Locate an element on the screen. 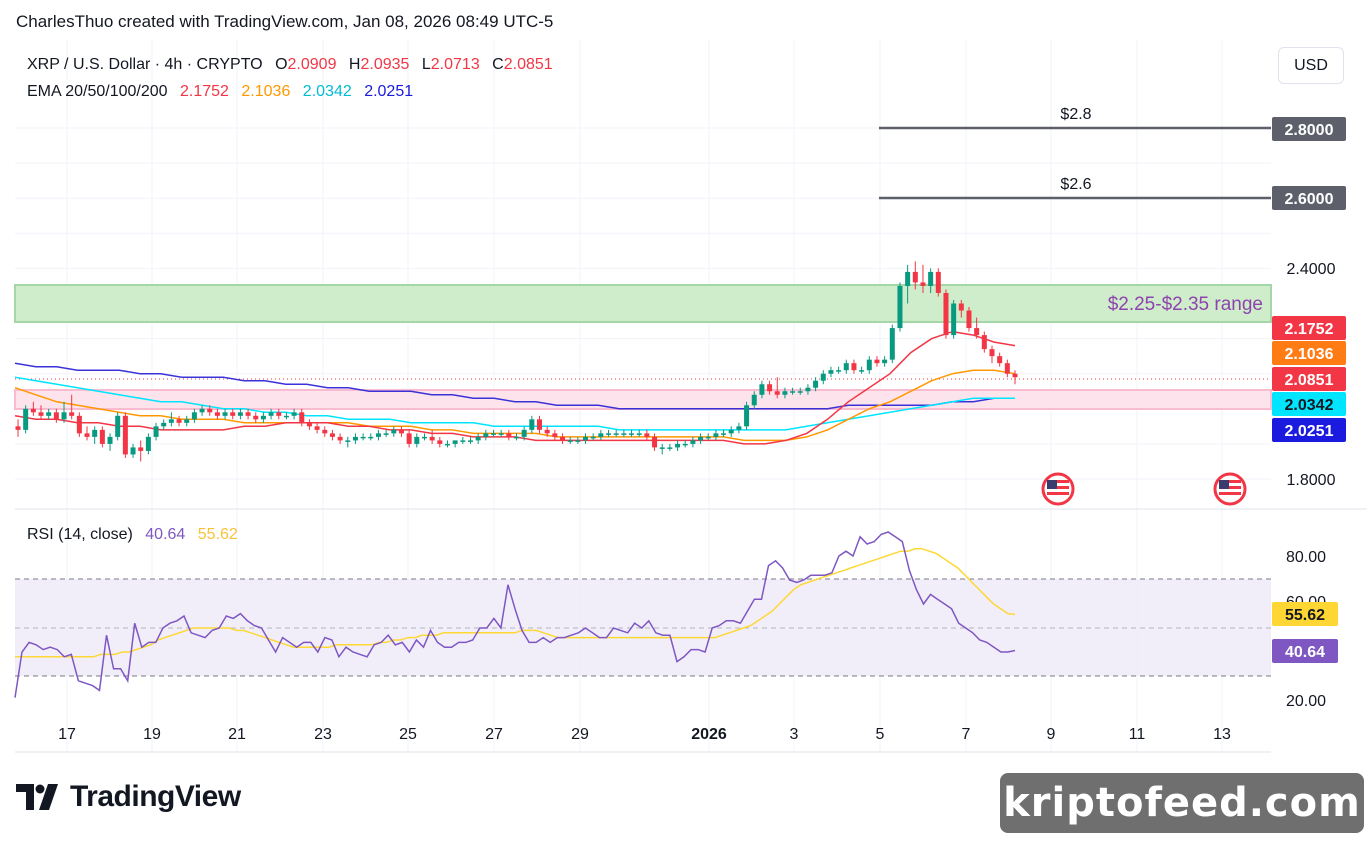 The image size is (1367, 843). time-tick: 19 is located at coordinates (152, 734).